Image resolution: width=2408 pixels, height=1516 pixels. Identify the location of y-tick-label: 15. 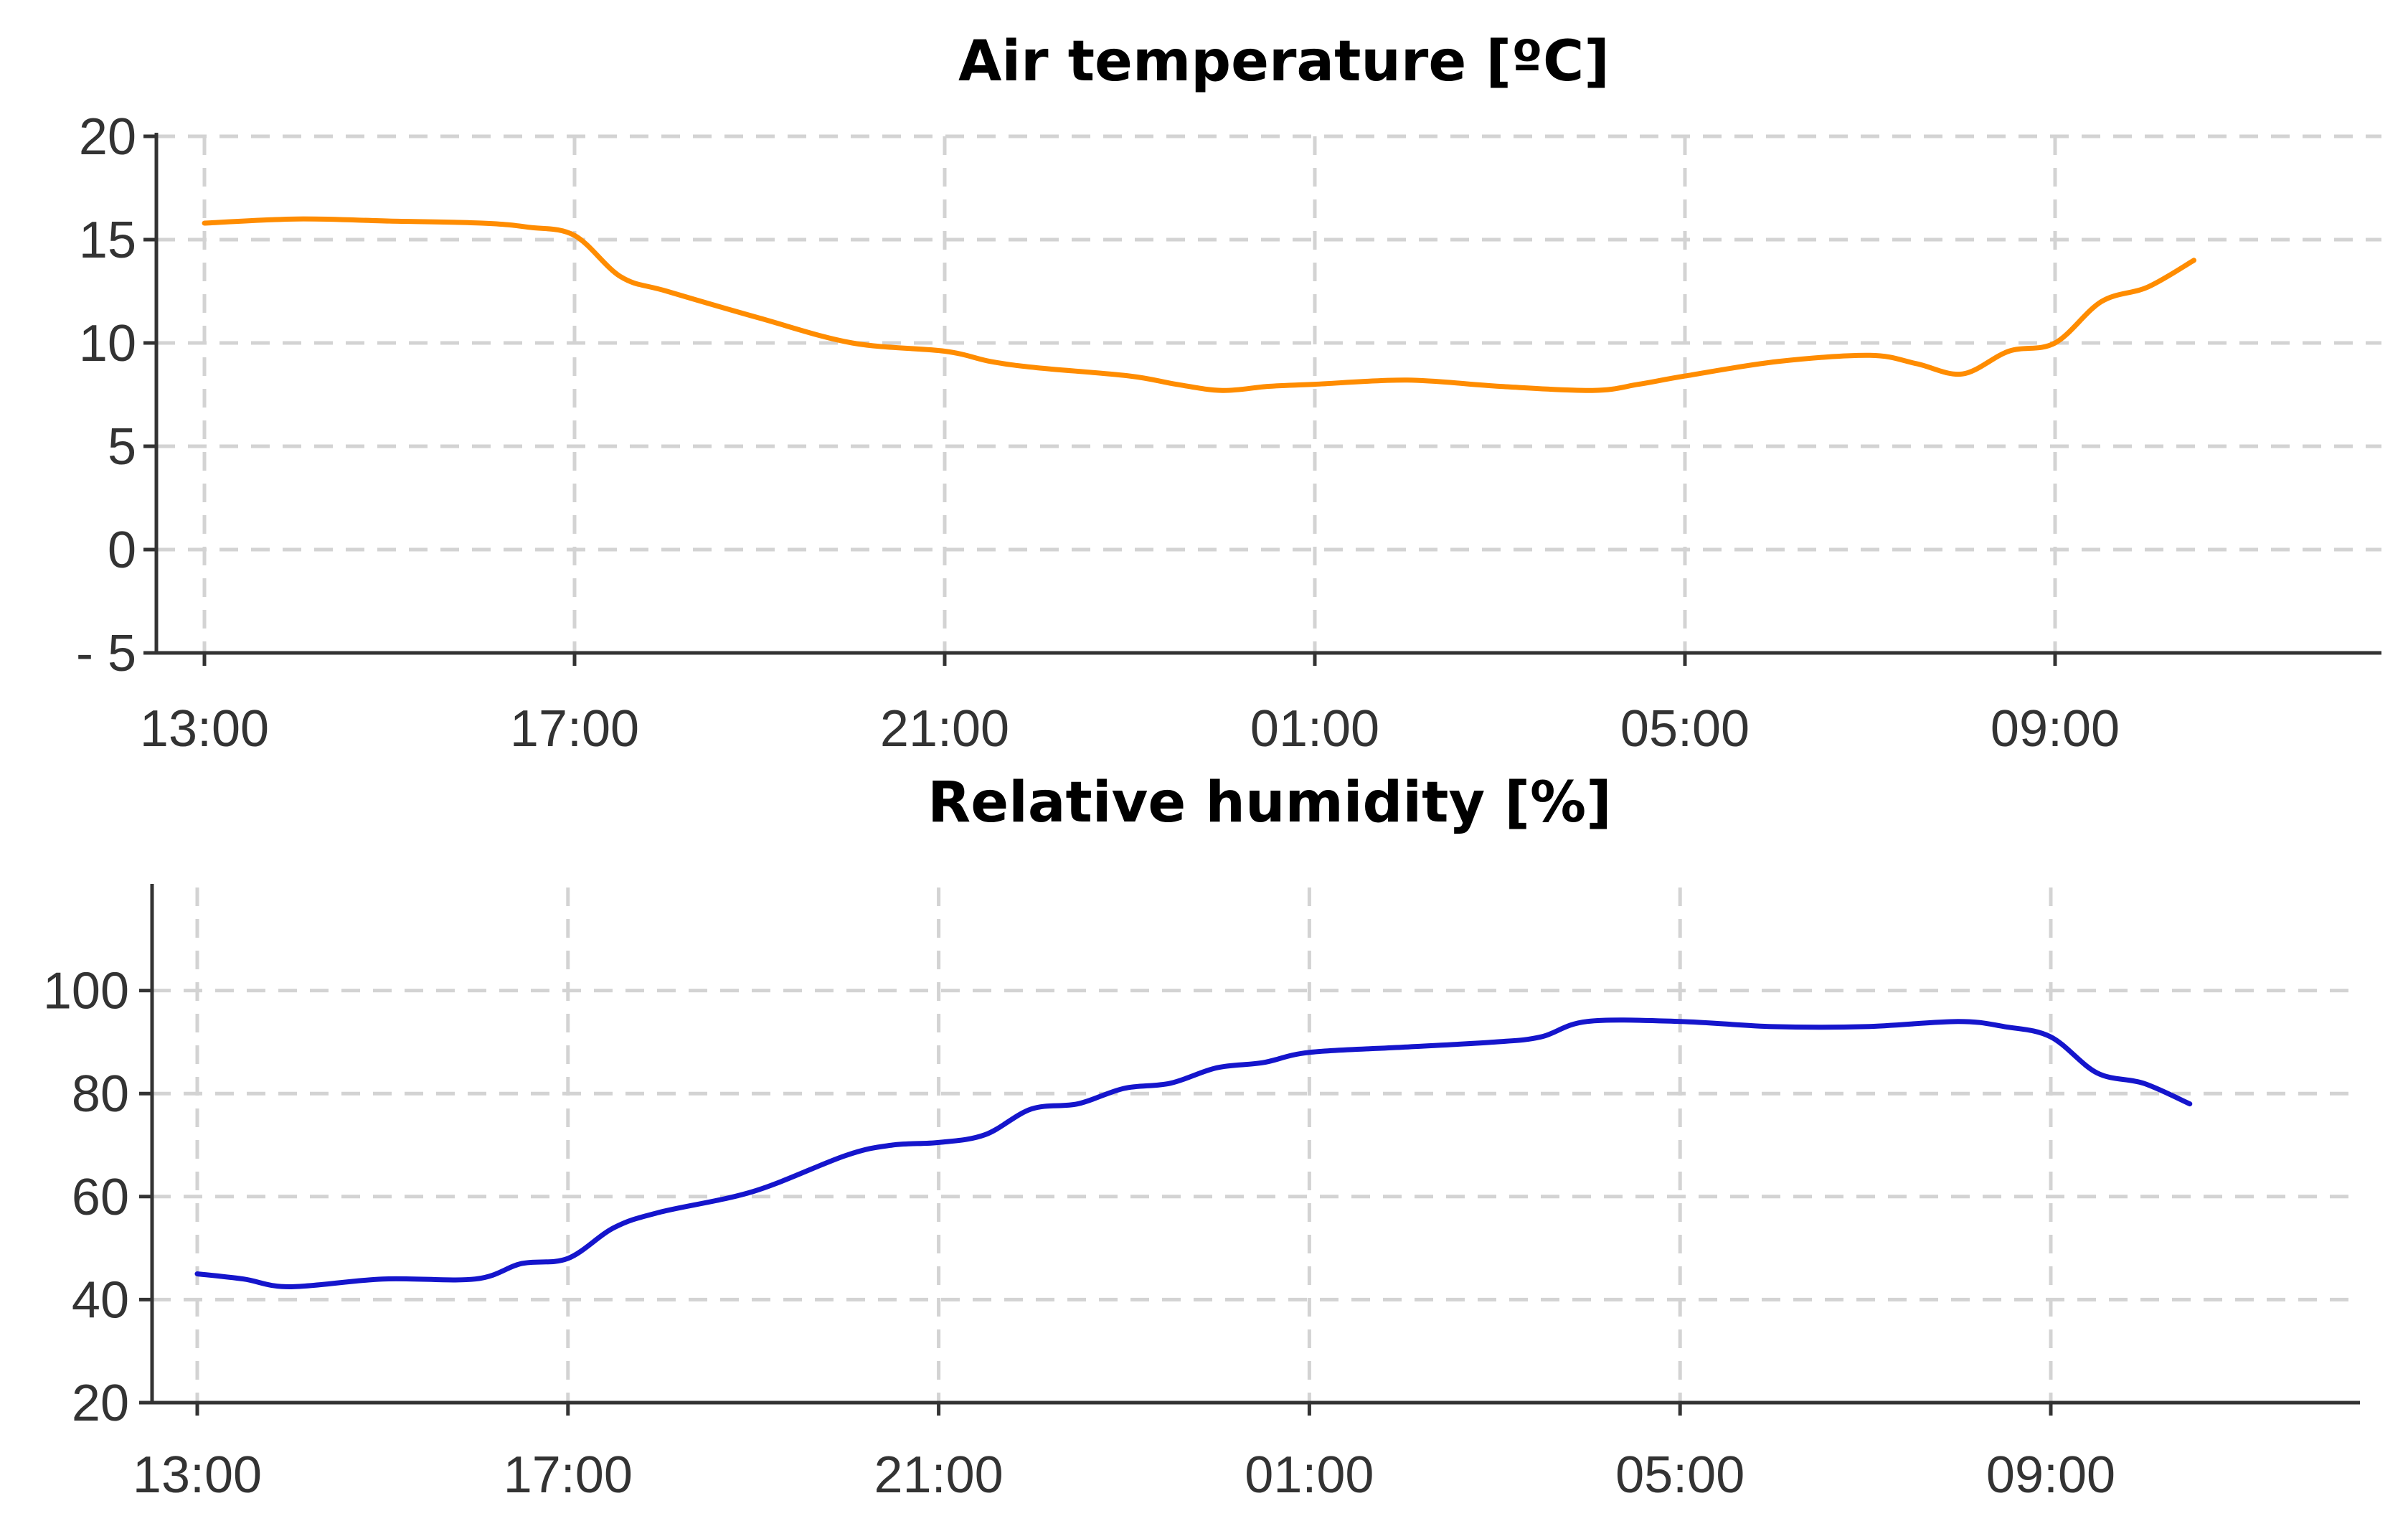
(107, 240).